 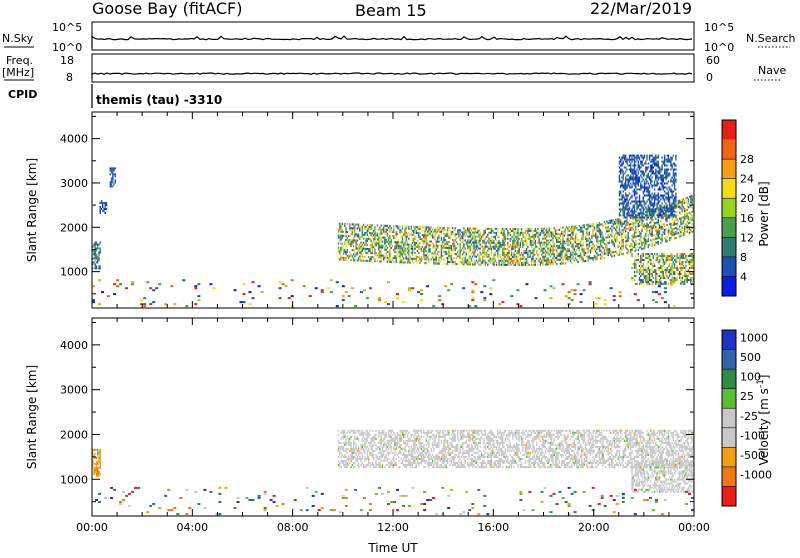 What do you see at coordinates (393, 68) in the screenshot?
I see `freq-panel-frame` at bounding box center [393, 68].